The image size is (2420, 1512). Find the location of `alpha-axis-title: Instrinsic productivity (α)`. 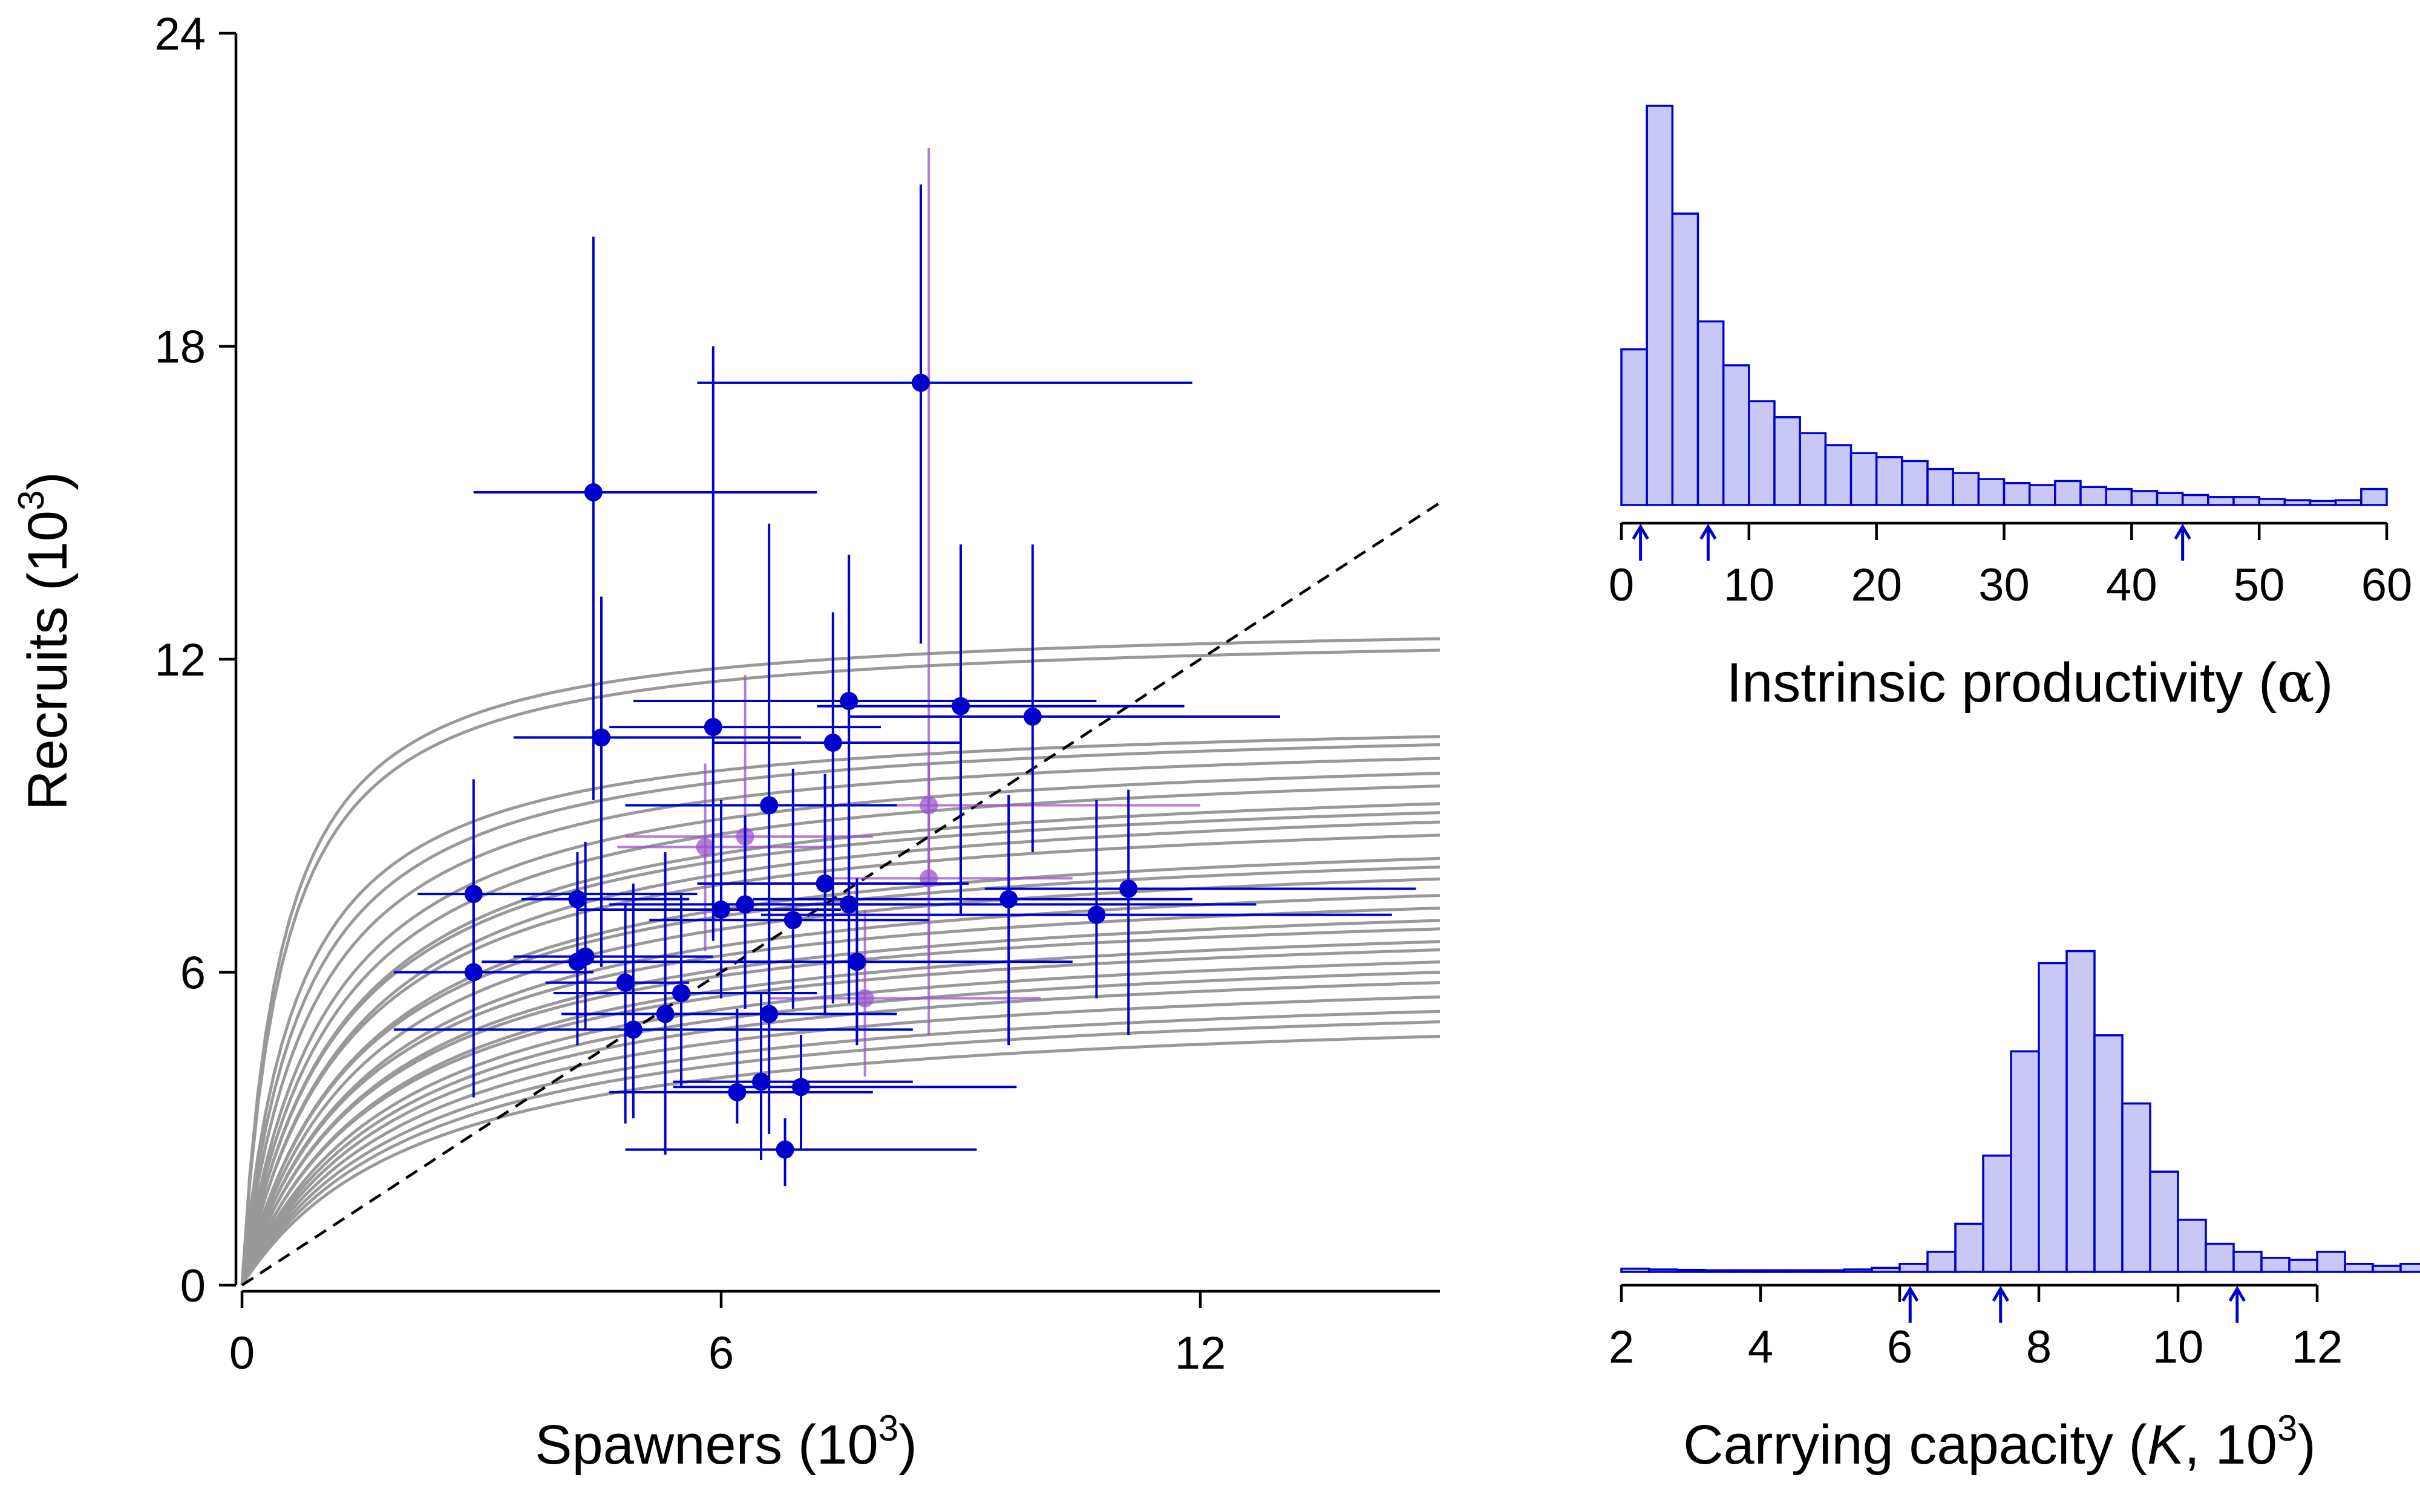

alpha-axis-title: Instrinsic productivity (α) is located at coordinates (2030, 682).